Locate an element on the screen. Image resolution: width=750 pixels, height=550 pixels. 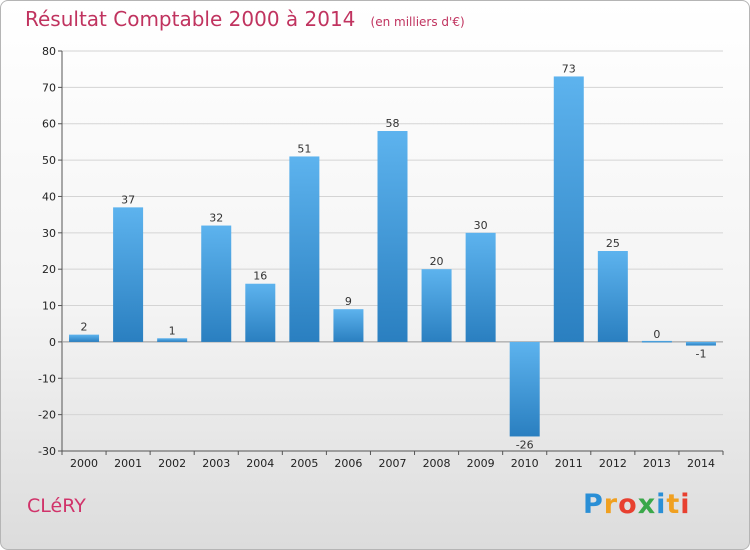
bar-2012 is located at coordinates (612, 296).